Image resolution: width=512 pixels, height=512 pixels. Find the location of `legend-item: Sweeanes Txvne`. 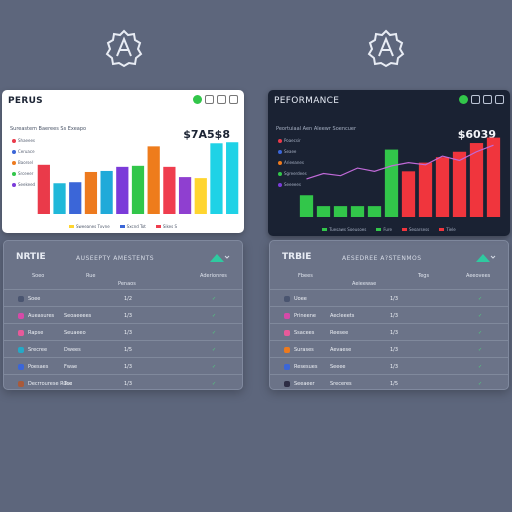

legend-item: Sweeanes Txvne is located at coordinates (89, 226).